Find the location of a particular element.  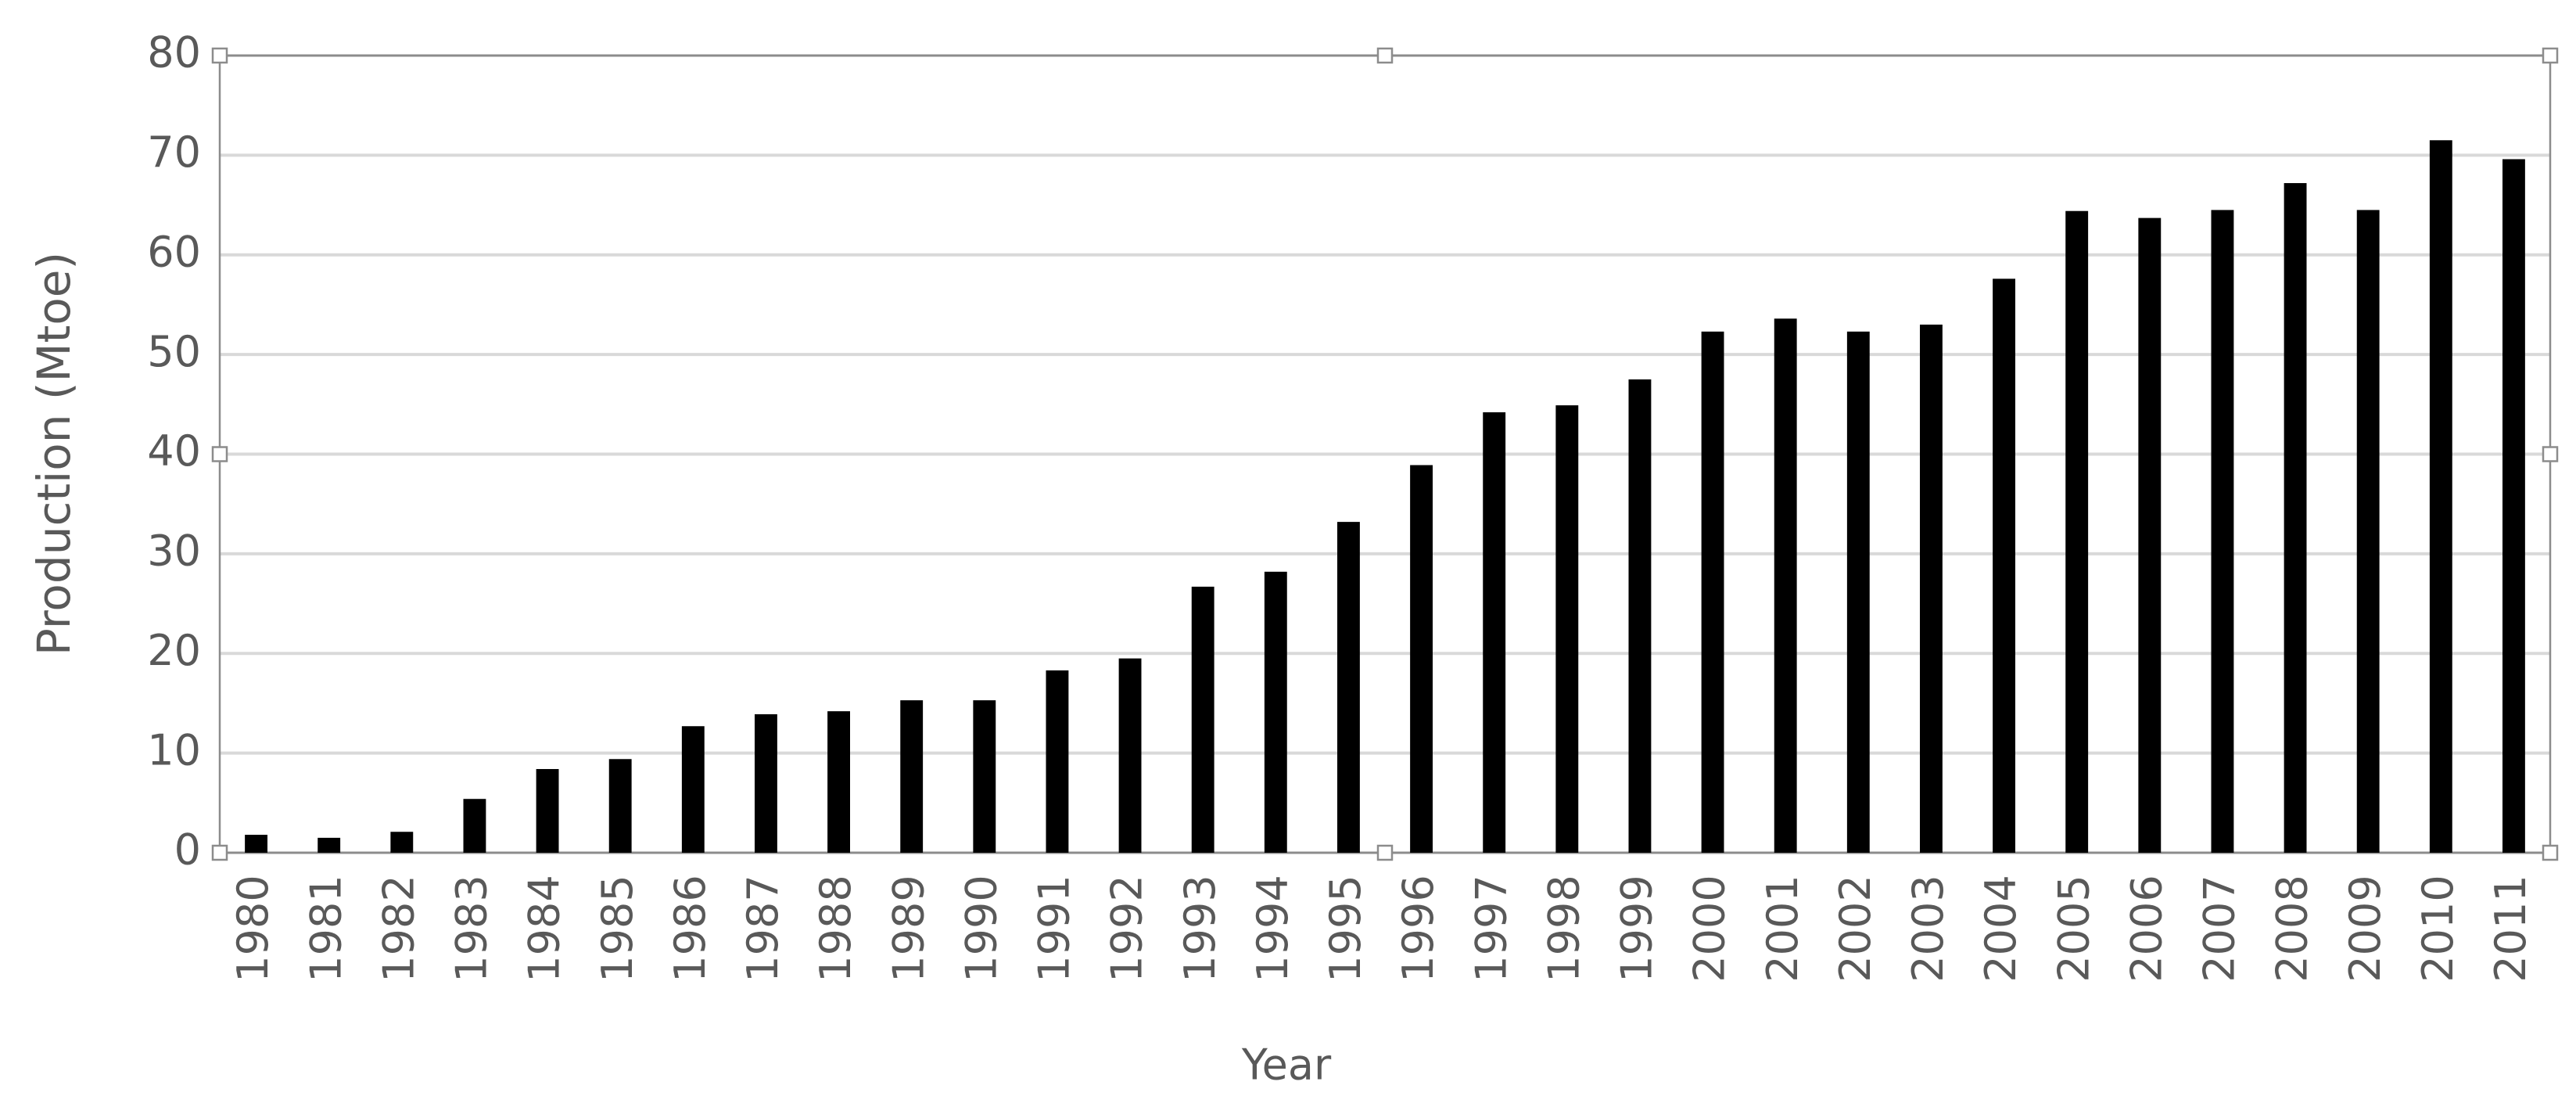

x-tick-label: 1993 is located at coordinates (1200, 929).